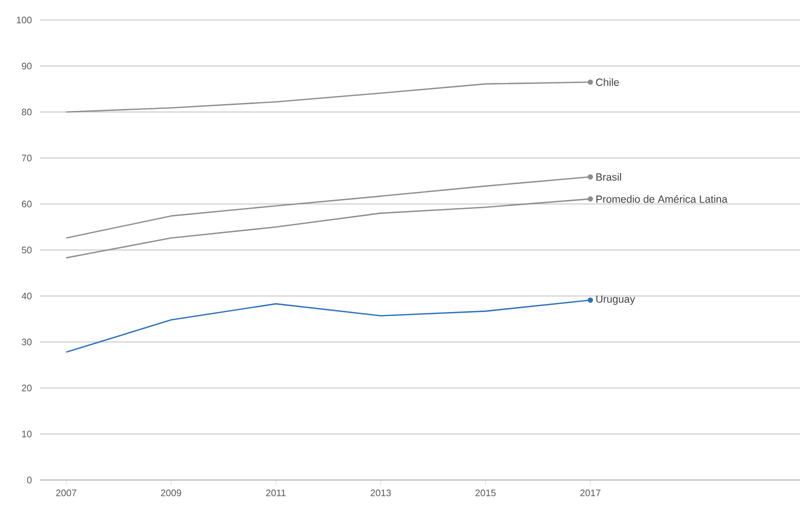 The image size is (804, 510). I want to click on x-tick-label: 2013, so click(380, 493).